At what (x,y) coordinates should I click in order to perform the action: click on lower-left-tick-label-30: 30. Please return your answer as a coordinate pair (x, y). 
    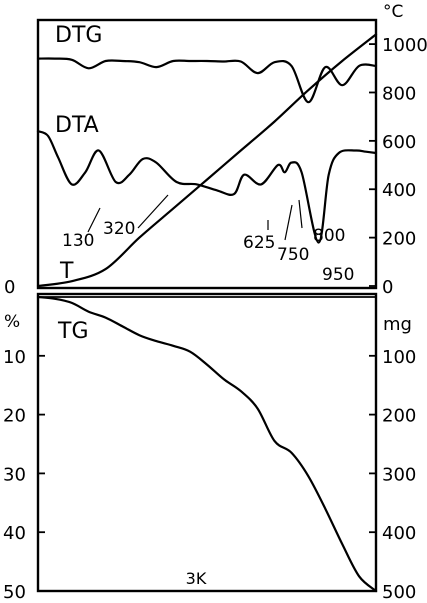
    Looking at the image, I should click on (14, 474).